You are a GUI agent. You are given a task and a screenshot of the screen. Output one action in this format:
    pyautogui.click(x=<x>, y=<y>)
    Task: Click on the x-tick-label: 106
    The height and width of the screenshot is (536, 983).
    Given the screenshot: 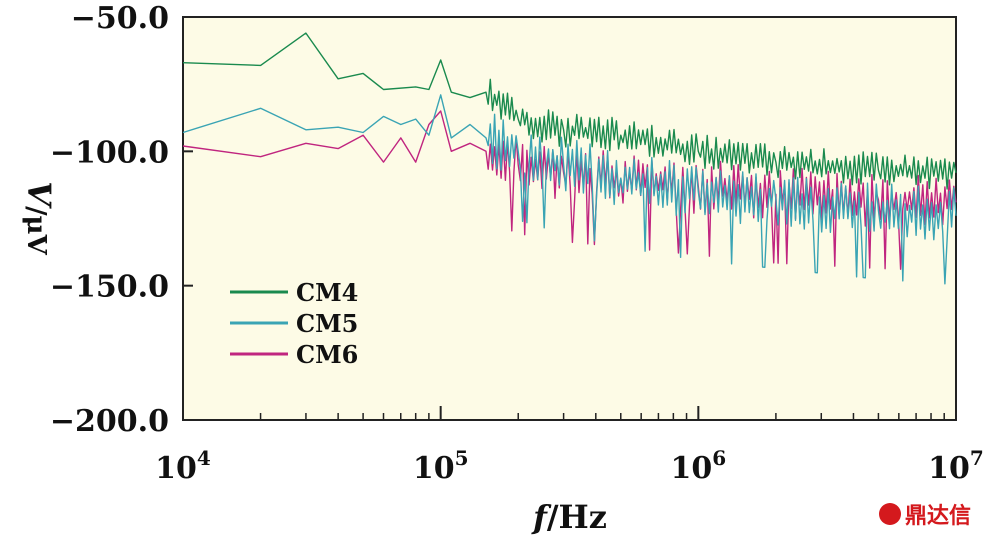 What is the action you would take?
    pyautogui.click(x=698, y=466)
    